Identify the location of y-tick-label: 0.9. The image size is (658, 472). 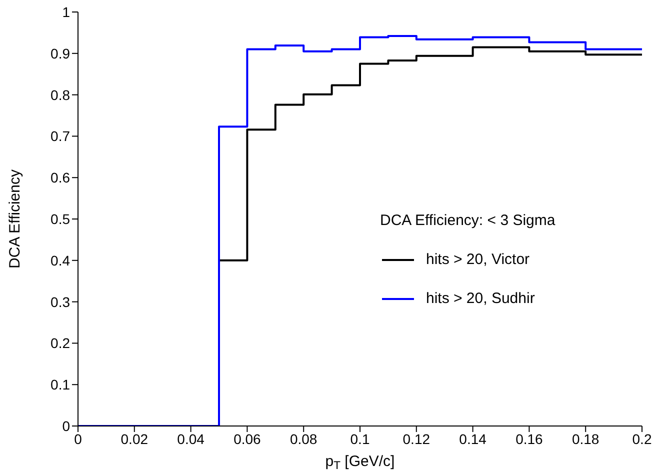
(60, 53).